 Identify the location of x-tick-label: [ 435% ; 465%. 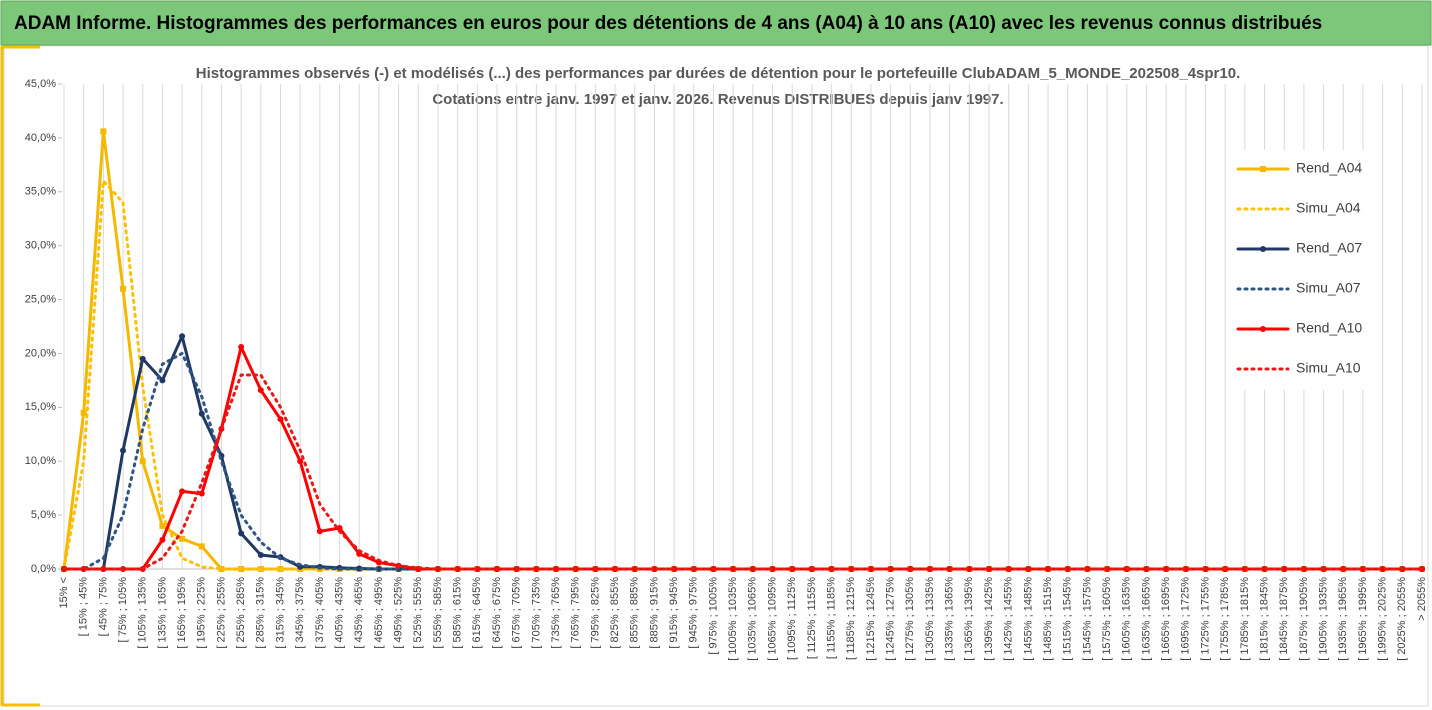
(359, 613).